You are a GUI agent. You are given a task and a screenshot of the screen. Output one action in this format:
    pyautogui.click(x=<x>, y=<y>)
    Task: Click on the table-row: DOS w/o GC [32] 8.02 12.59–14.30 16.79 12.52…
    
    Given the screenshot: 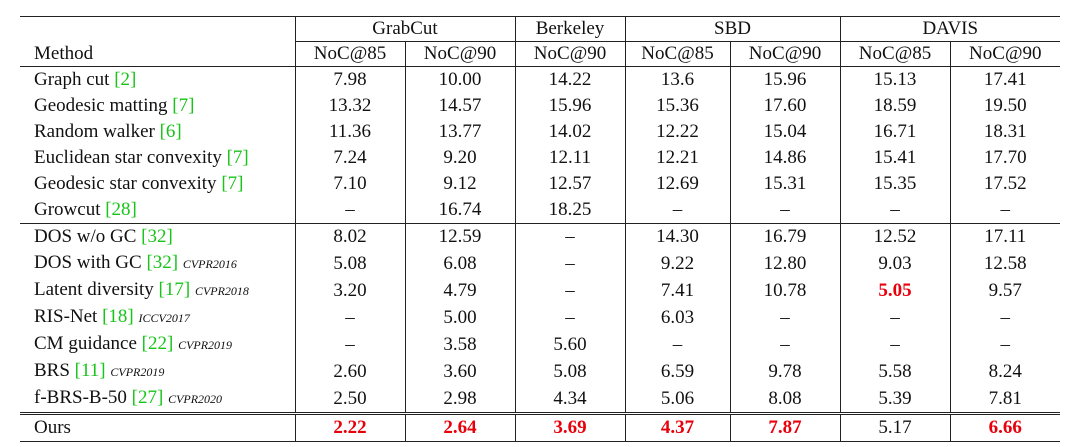 What is the action you would take?
    pyautogui.click(x=540, y=236)
    